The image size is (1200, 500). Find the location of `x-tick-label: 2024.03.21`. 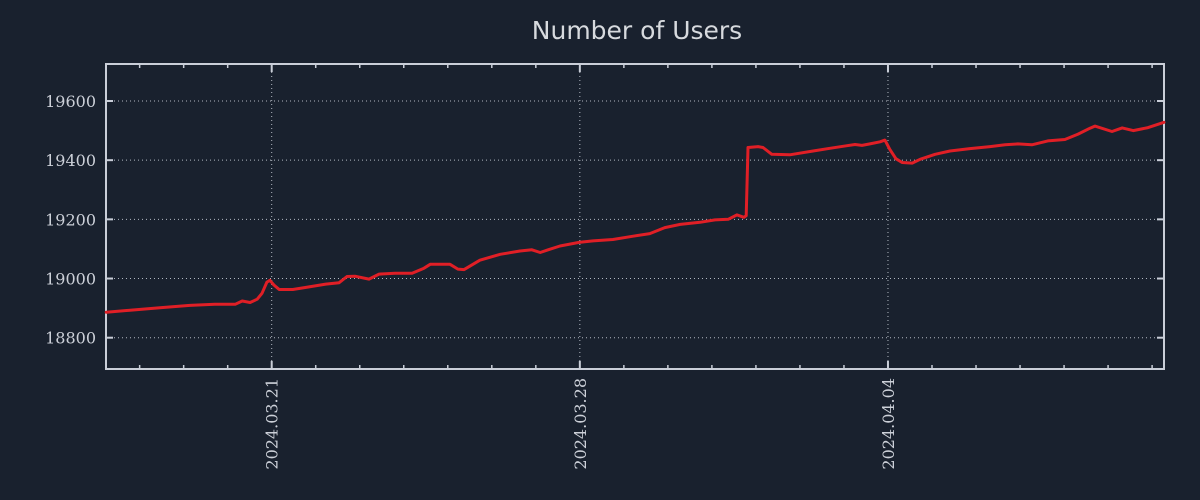

x-tick-label: 2024.03.21 is located at coordinates (272, 424).